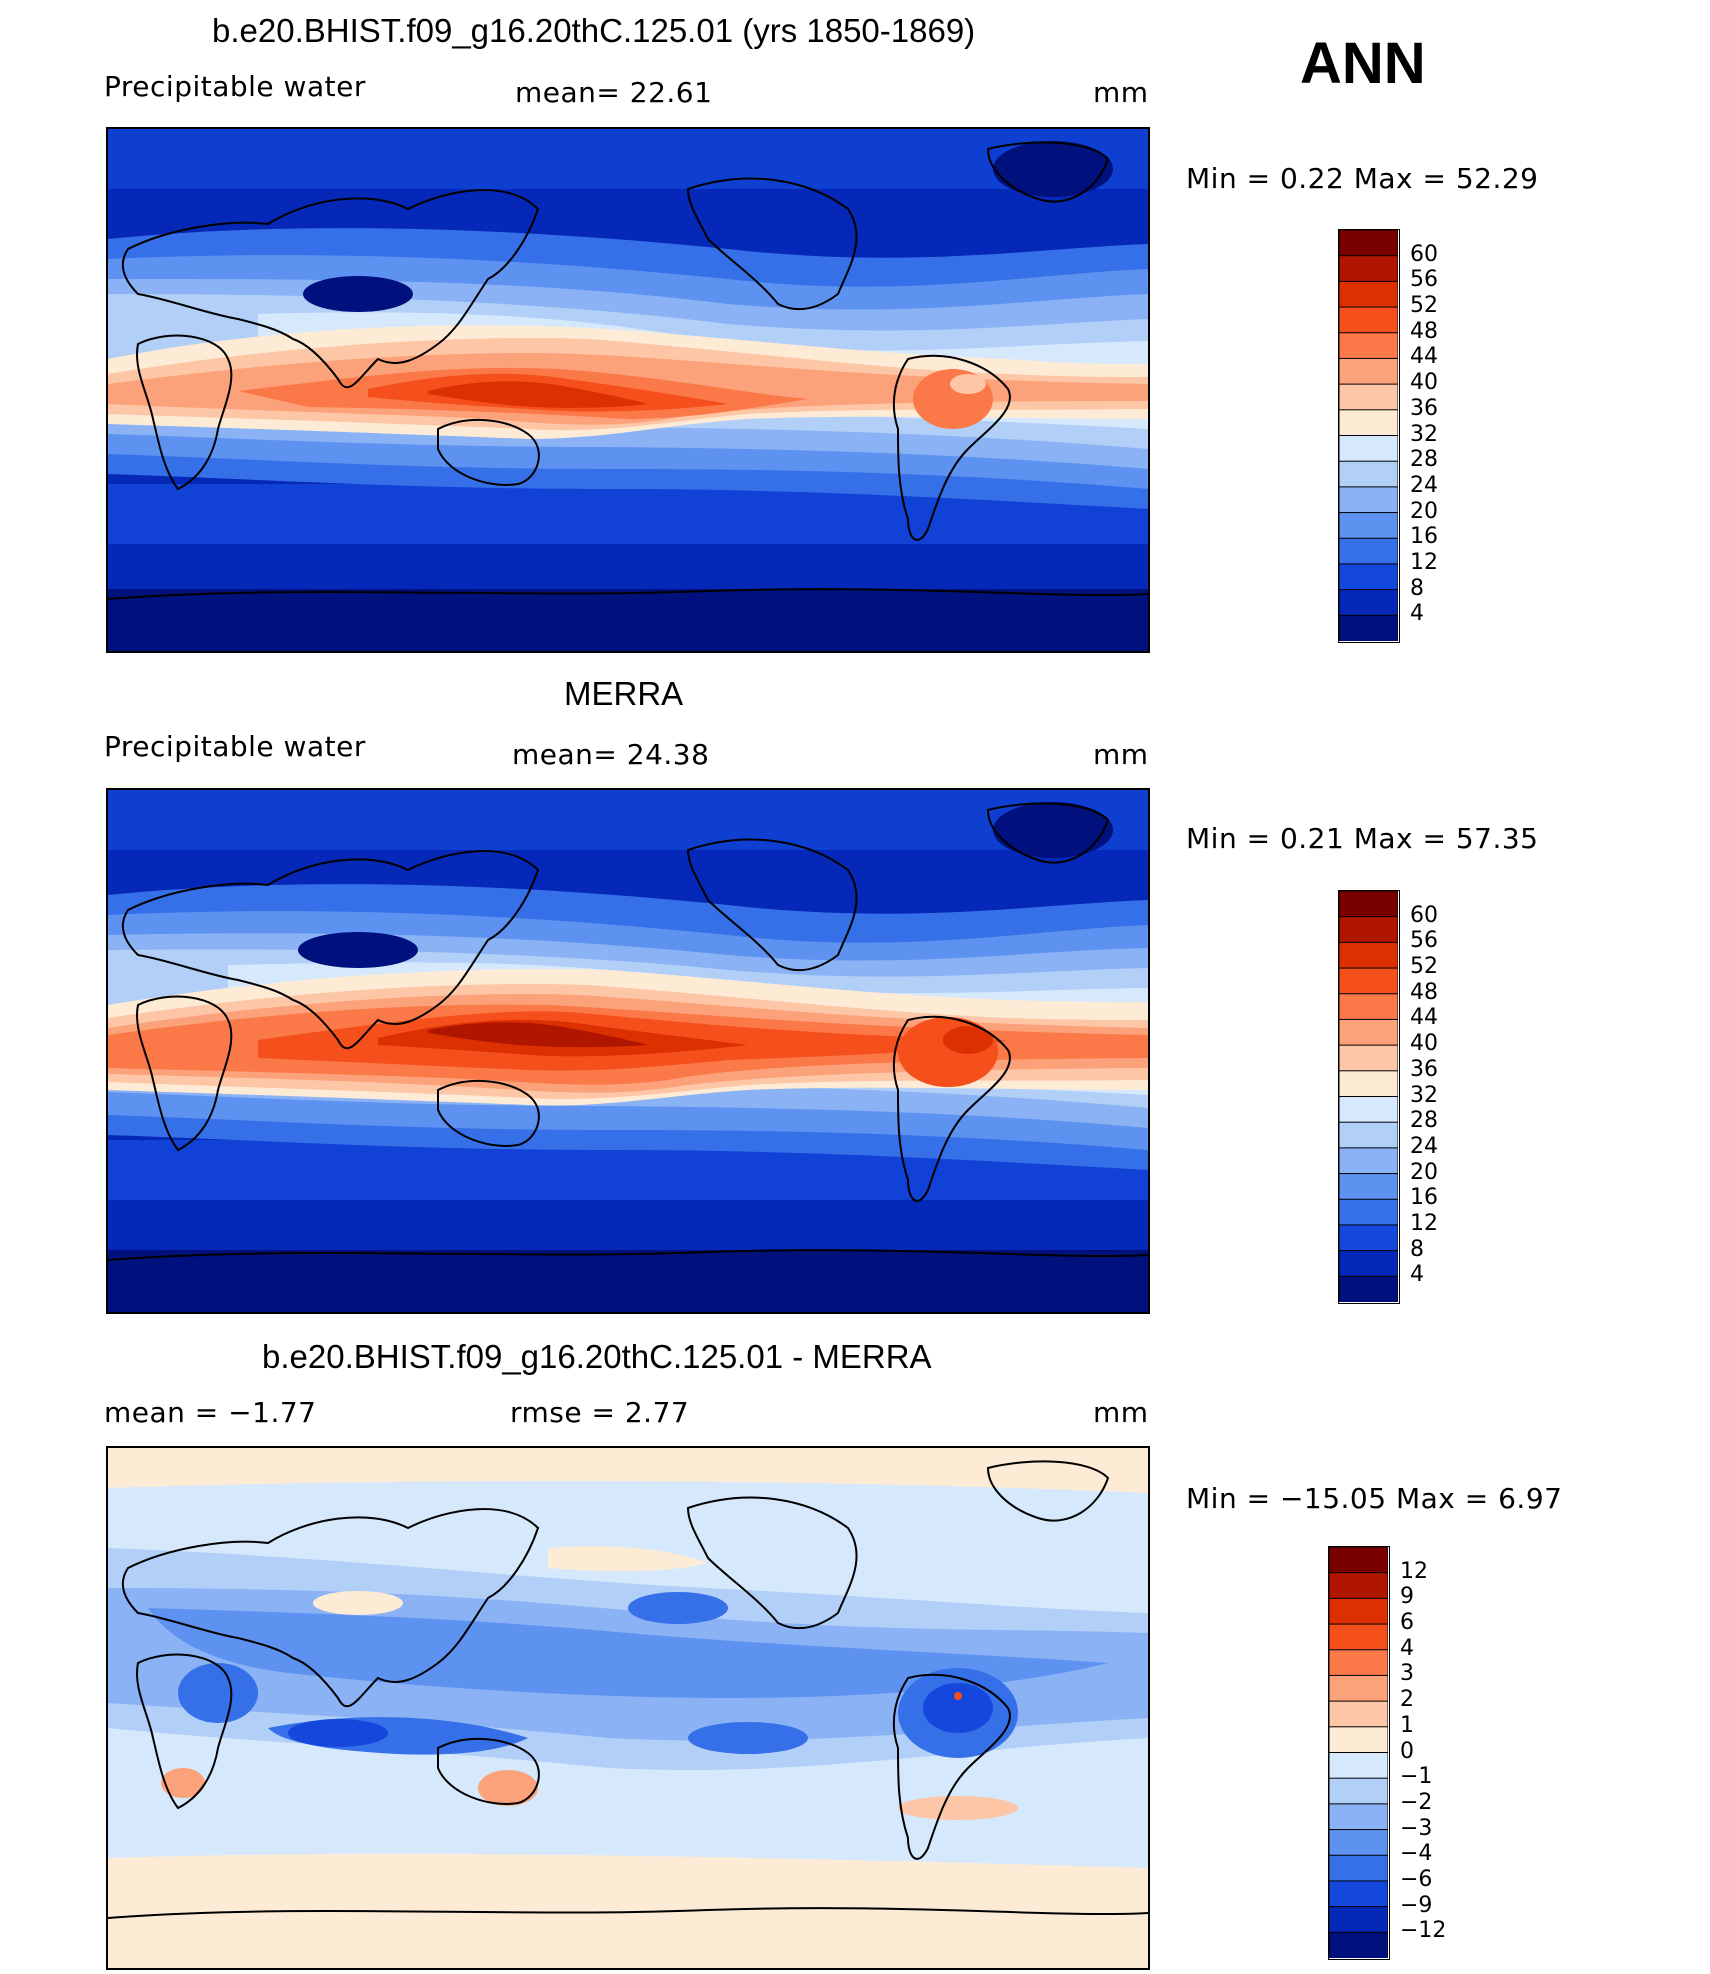 The image size is (1710, 1974). What do you see at coordinates (628, 1031) in the screenshot?
I see `panel2-coastlines` at bounding box center [628, 1031].